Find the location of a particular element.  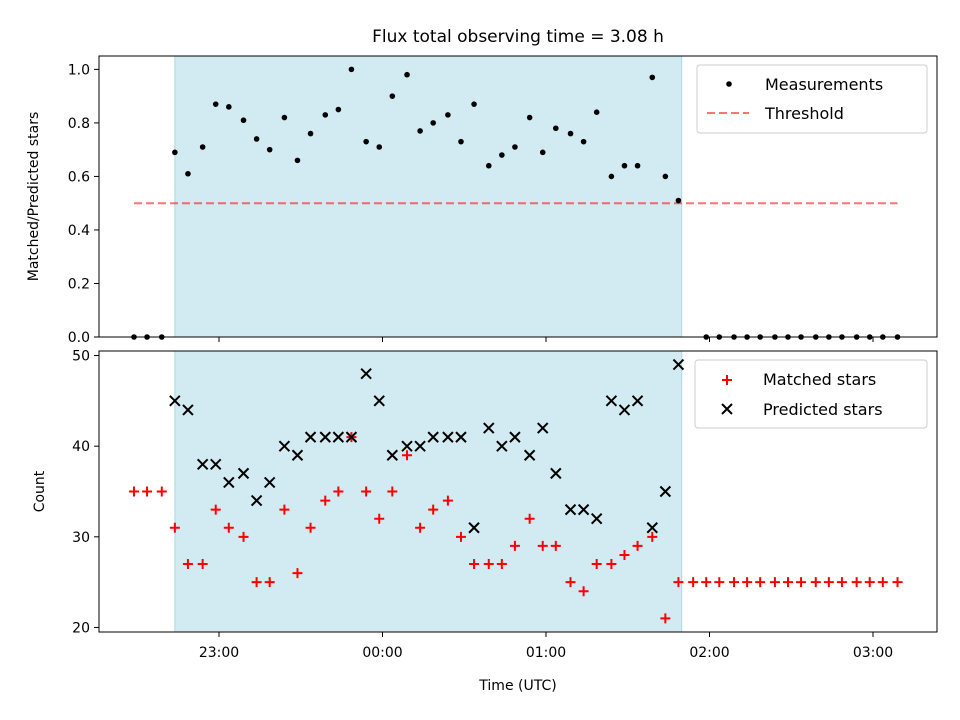

legend-measurements-marker is located at coordinates (729, 84).